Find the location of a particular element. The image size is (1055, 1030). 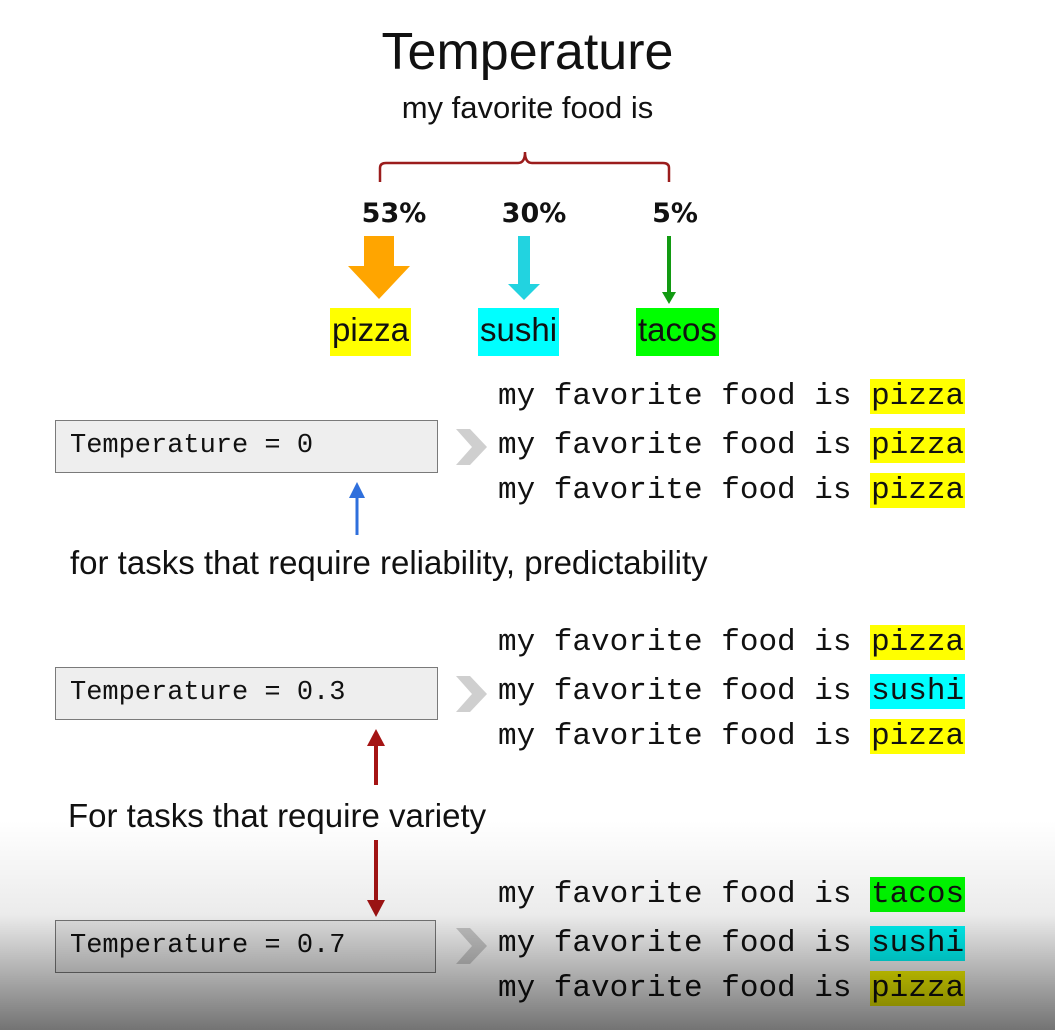

sushi-word-box: sushi is located at coordinates (519, 332).